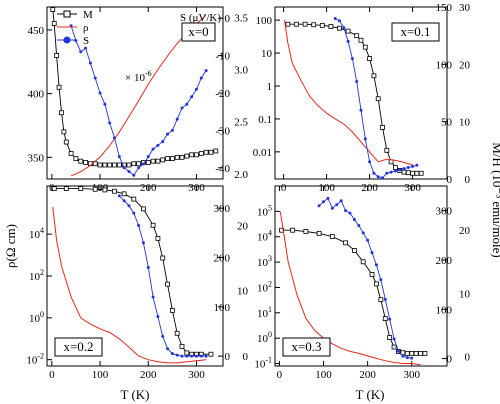 This screenshot has height=404, width=500. Describe the element at coordinates (222, 169) in the screenshot. I see `y-mid-tick-label: -40` at that location.